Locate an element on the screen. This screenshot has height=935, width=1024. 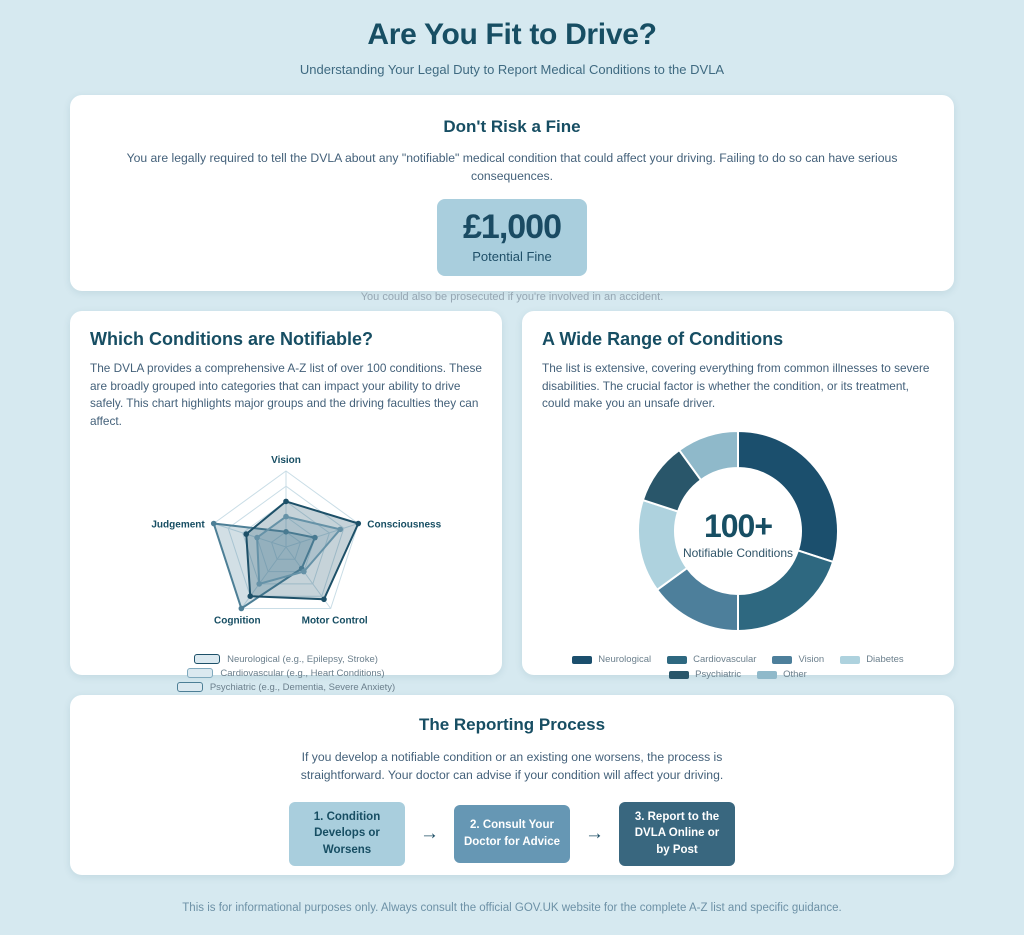
legend-label: Neurological is located at coordinates (625, 660).